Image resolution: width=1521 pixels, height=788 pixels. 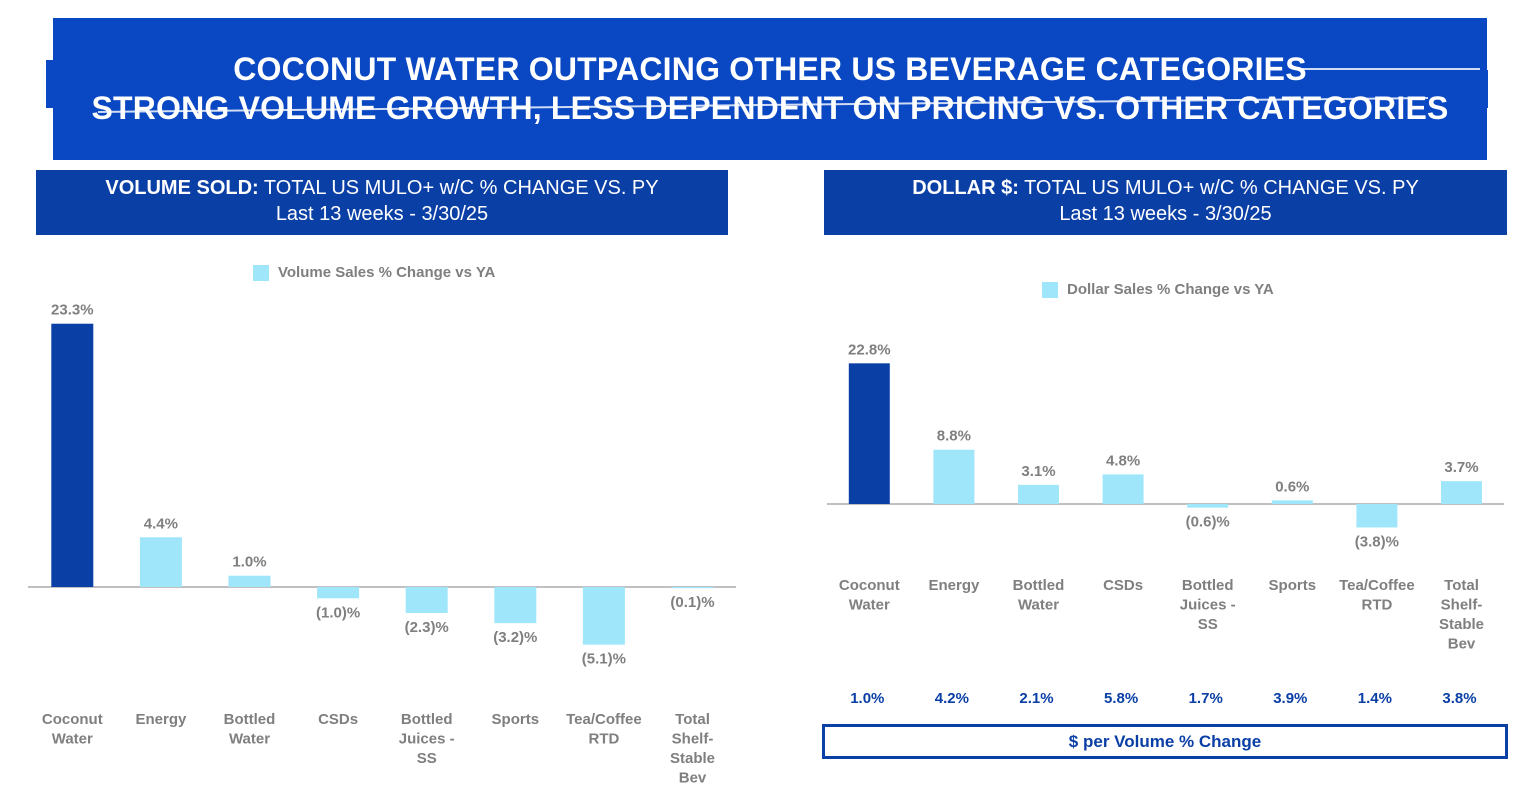 What do you see at coordinates (1121, 698) in the screenshot?
I see `dollar-price-per-volume-value: 5.8%` at bounding box center [1121, 698].